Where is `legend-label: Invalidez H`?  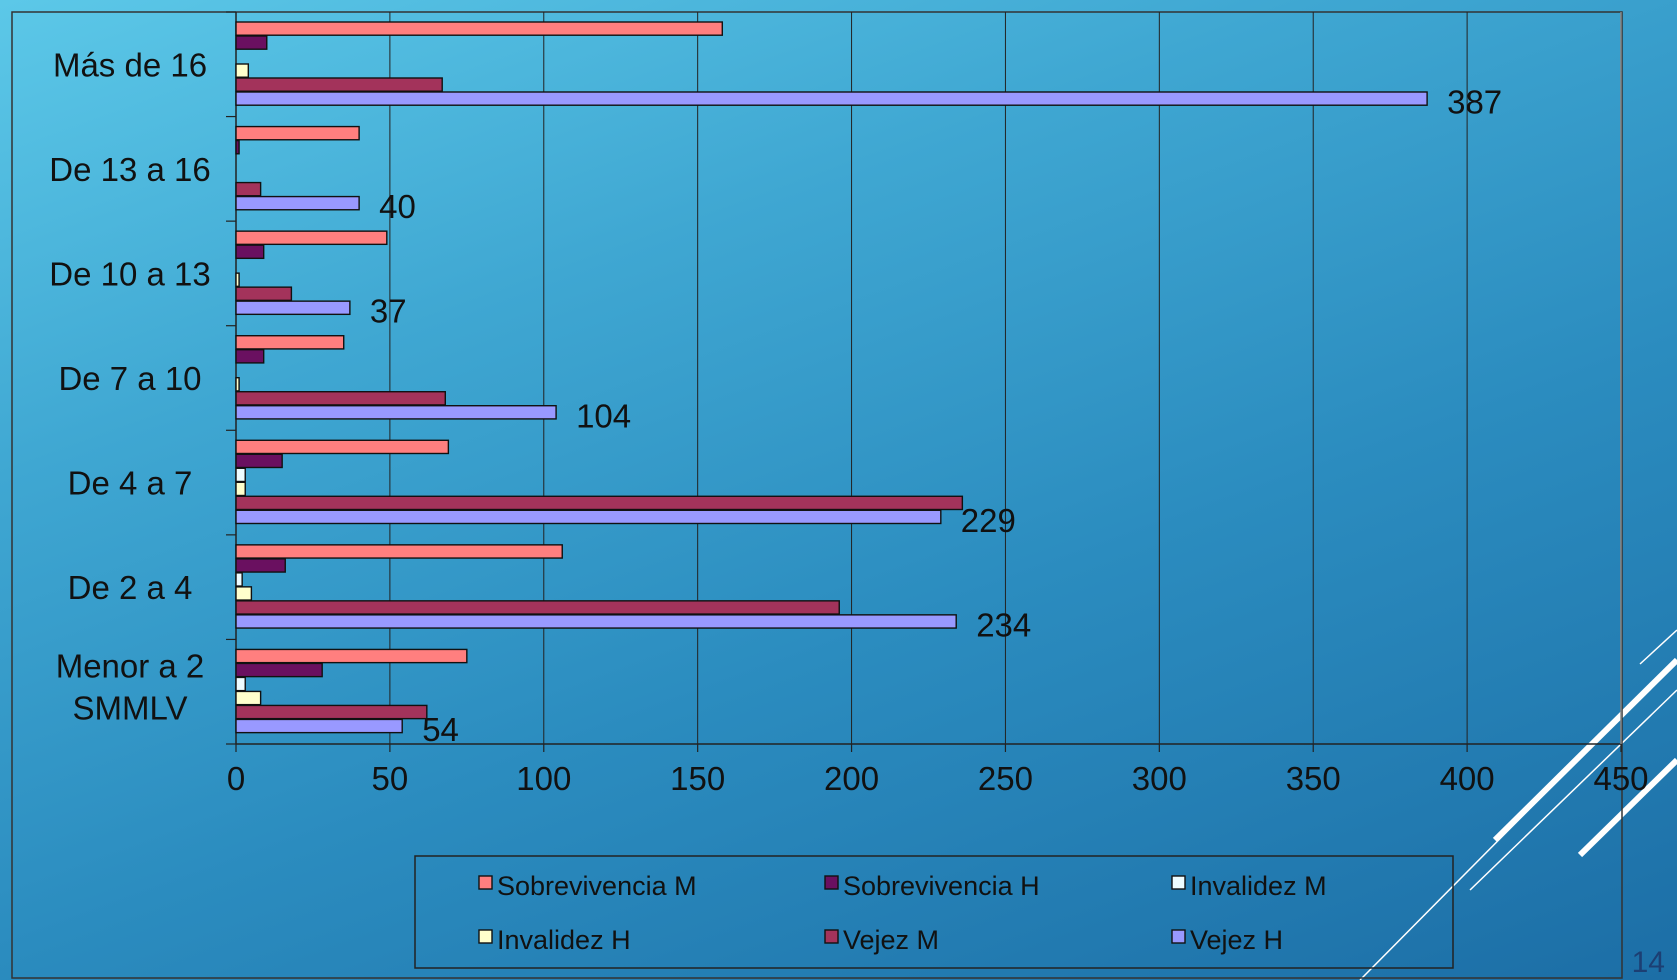
legend-label: Invalidez H is located at coordinates (564, 940).